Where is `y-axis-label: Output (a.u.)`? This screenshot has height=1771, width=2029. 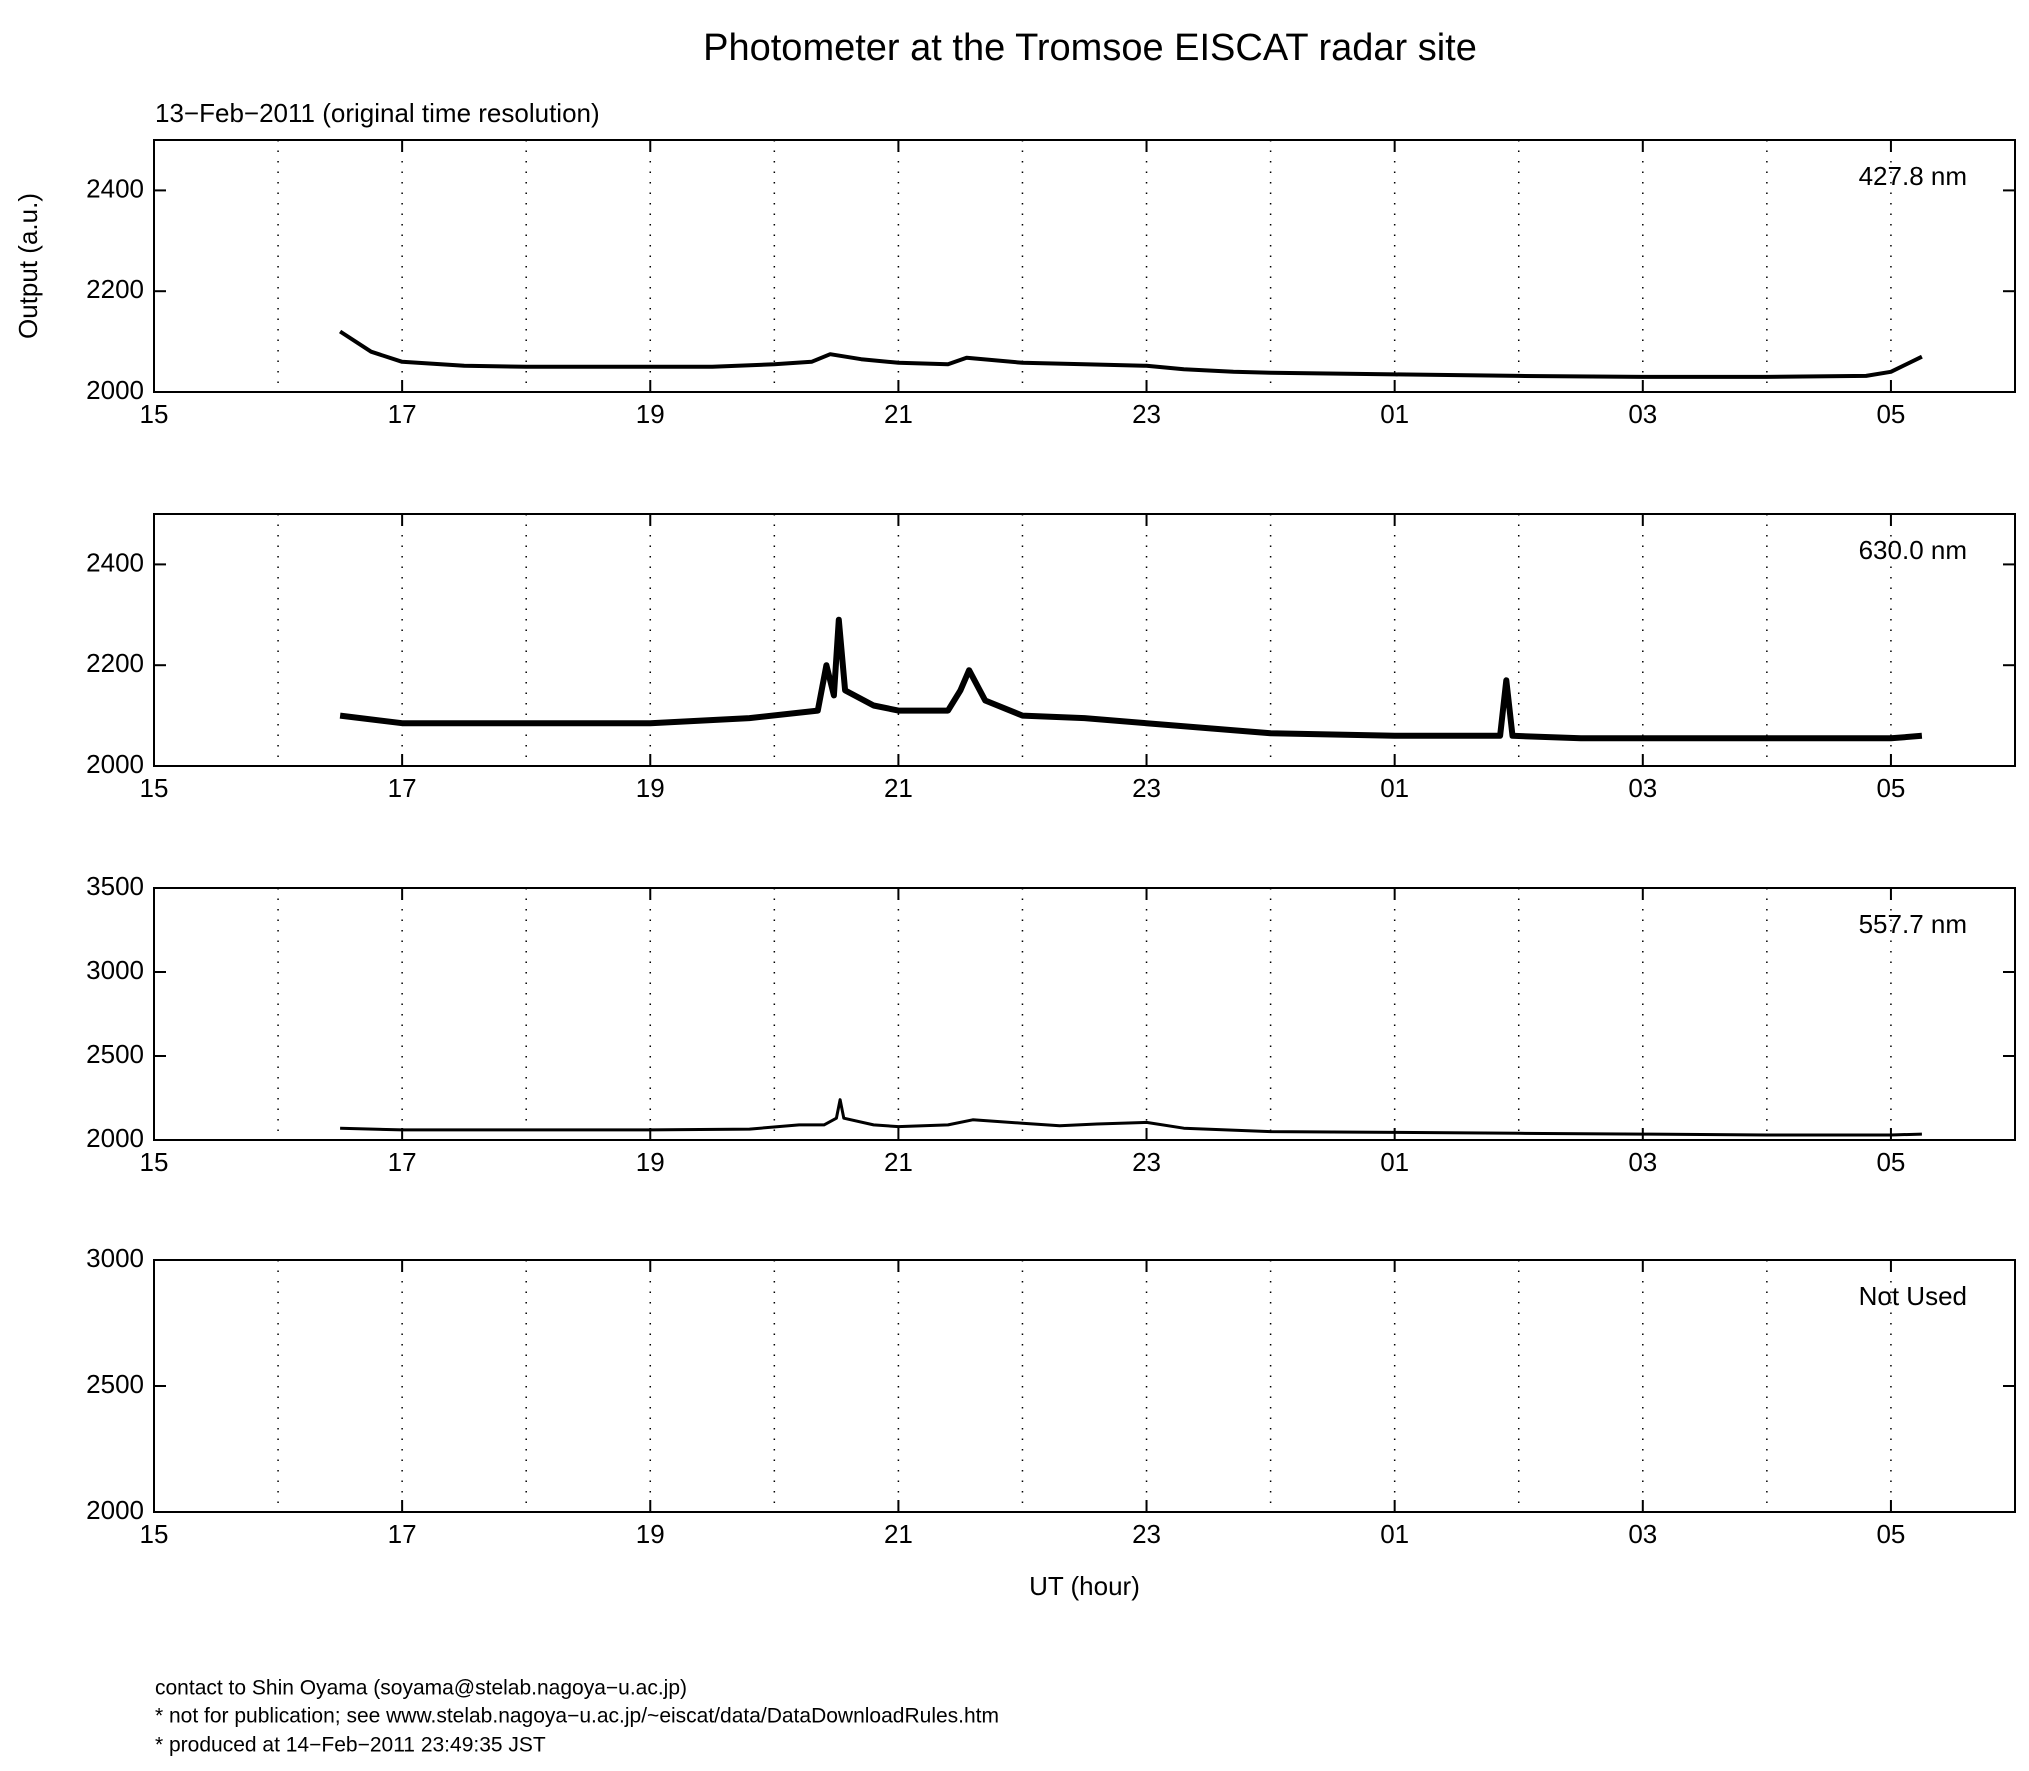 y-axis-label: Output (a.u.) is located at coordinates (28, 266).